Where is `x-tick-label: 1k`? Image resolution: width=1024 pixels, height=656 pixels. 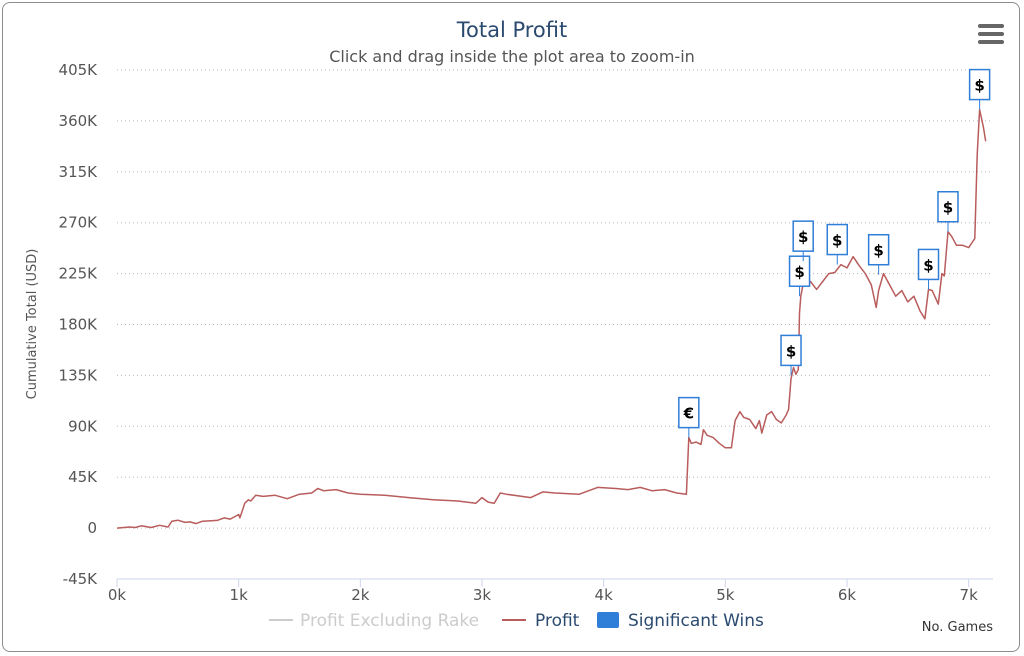 x-tick-label: 1k is located at coordinates (239, 595).